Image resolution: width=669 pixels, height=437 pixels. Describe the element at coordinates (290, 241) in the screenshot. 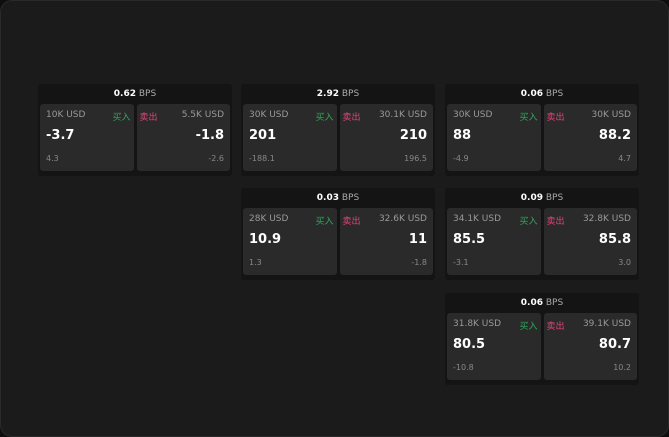

I see `buy-button: 28K USD 买入 10.9 1.3` at that location.